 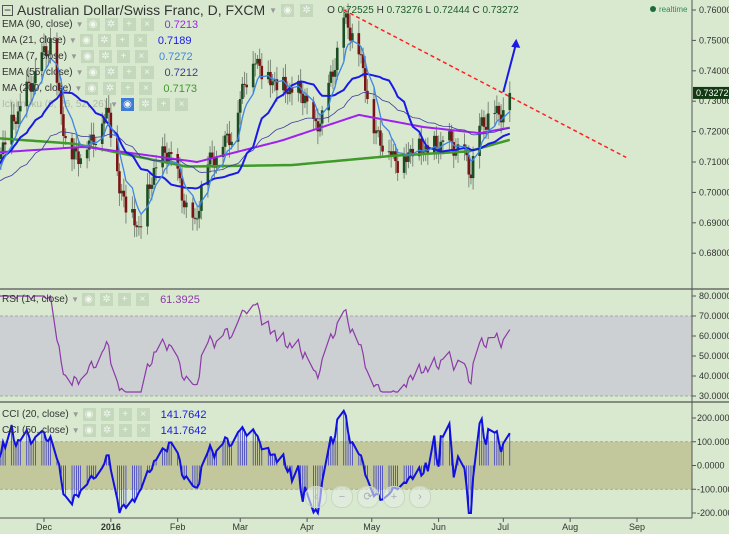 I want to click on ohlc-readout: O 0.72525 H 0.73276 L 0.72444 C 0.73272, so click(x=423, y=10).